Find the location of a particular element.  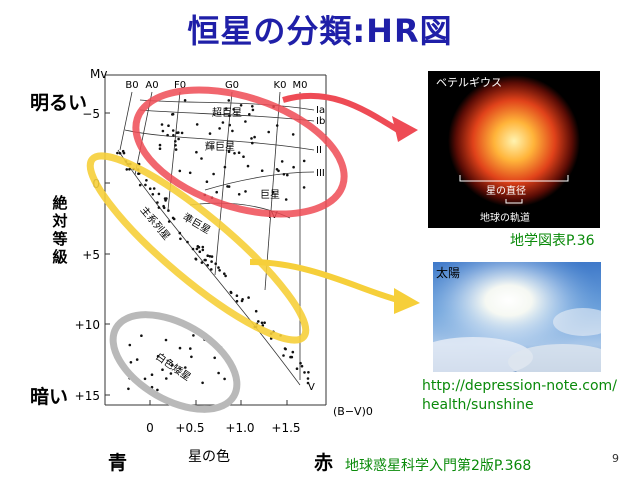

spectral-type-label: G0 is located at coordinates (232, 85).